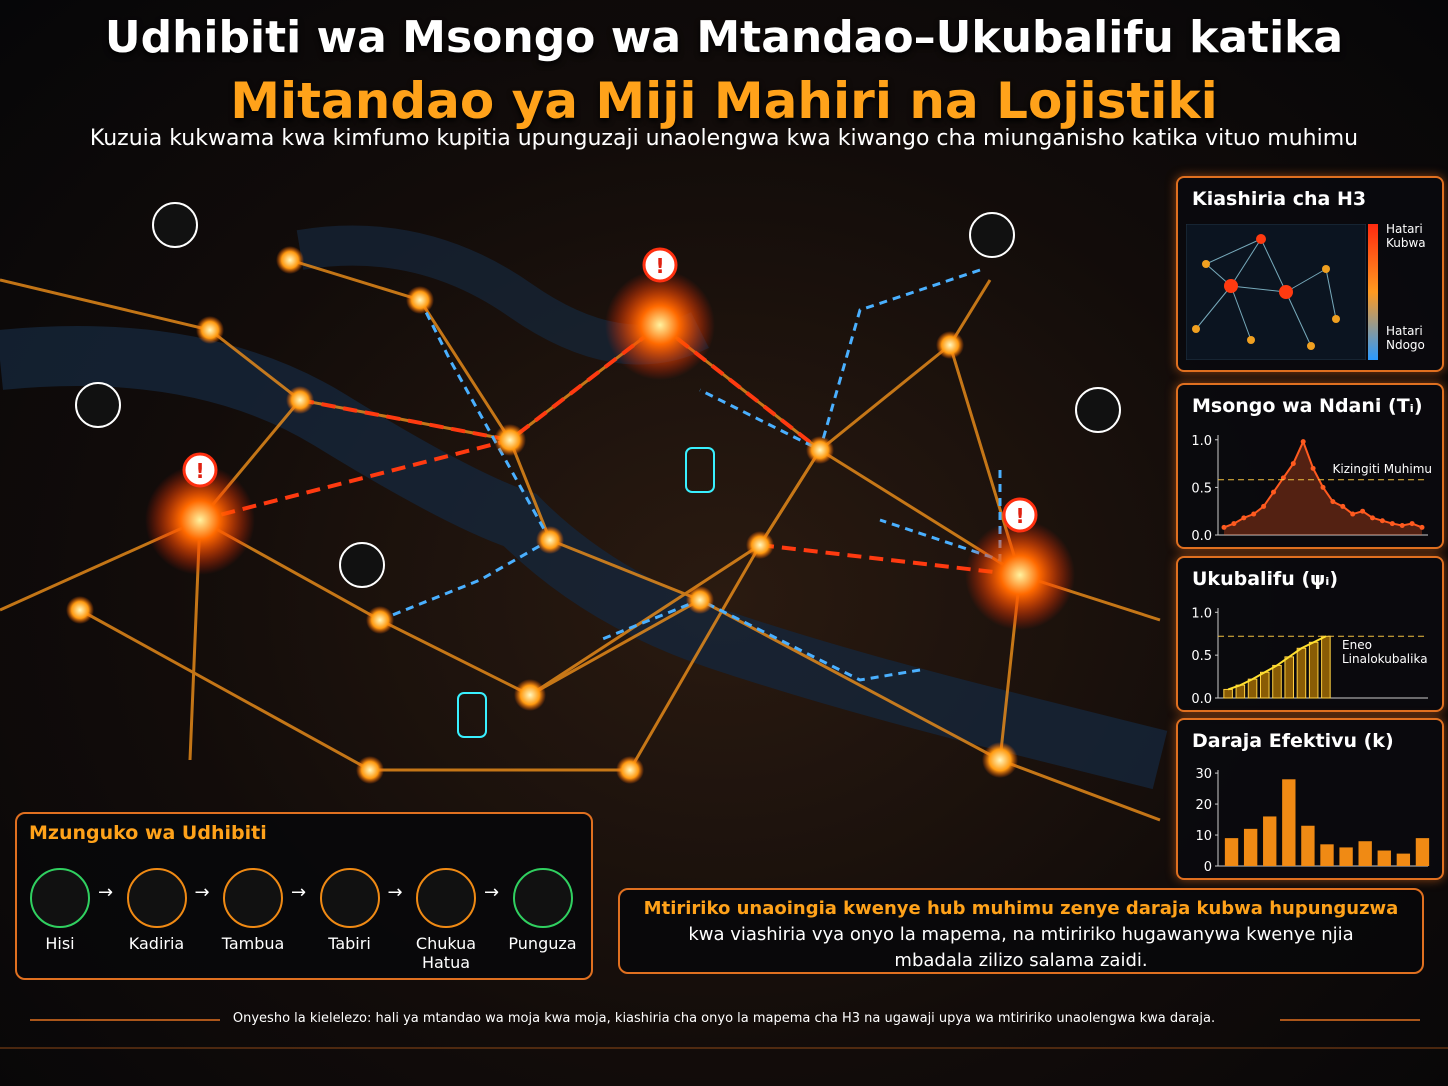 The image size is (1448, 1086). Describe the element at coordinates (1307, 406) in the screenshot. I see `panel-title: Msongo wa Ndani (Tᵢ)` at that location.